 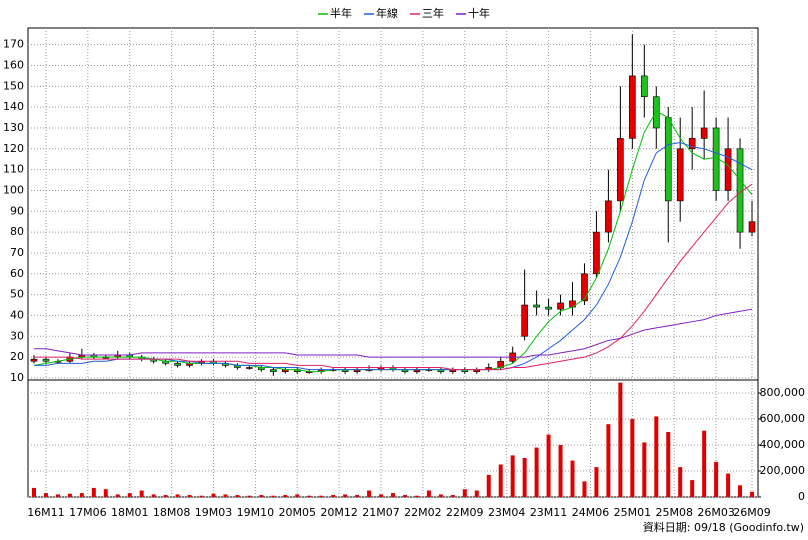 What do you see at coordinates (591, 512) in the screenshot?
I see `x-tick-label: 24M06` at bounding box center [591, 512].